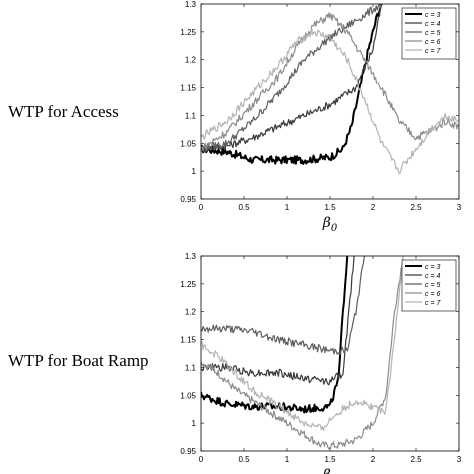 The height and width of the screenshot is (474, 474). What do you see at coordinates (78, 360) in the screenshot?
I see `row-label-bottom: WTP for Boat Ramp` at bounding box center [78, 360].